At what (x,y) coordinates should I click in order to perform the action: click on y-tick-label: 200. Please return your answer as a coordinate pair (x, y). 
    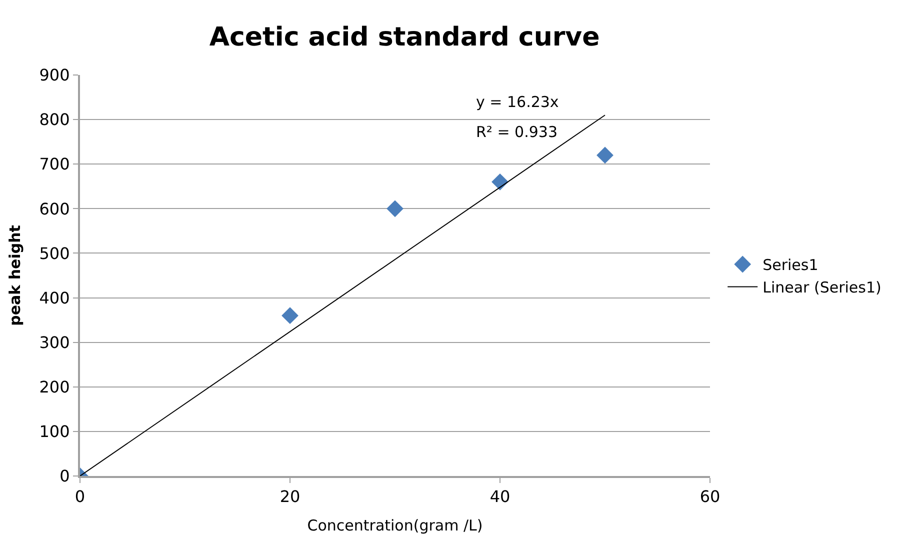
    Looking at the image, I should click on (54, 386).